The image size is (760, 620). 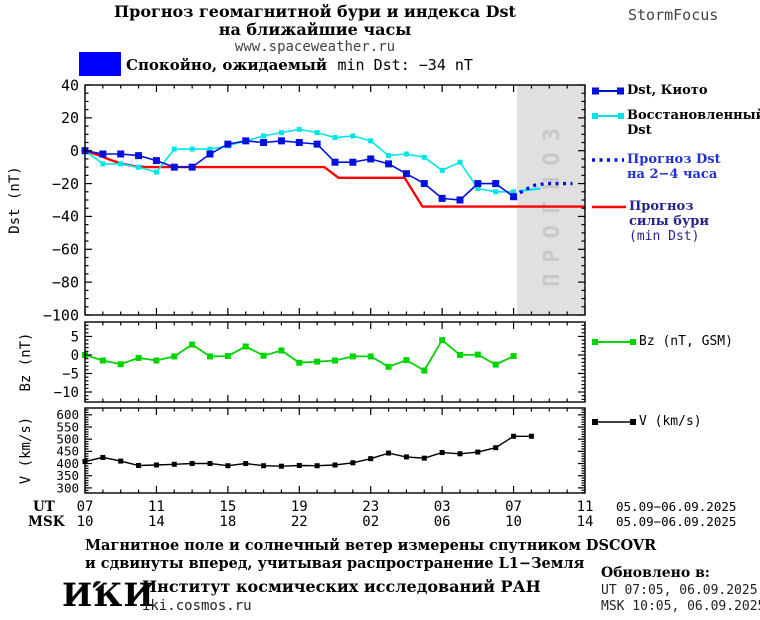 What do you see at coordinates (67, 426) in the screenshot?
I see `svg-text: 550` at bounding box center [67, 426].